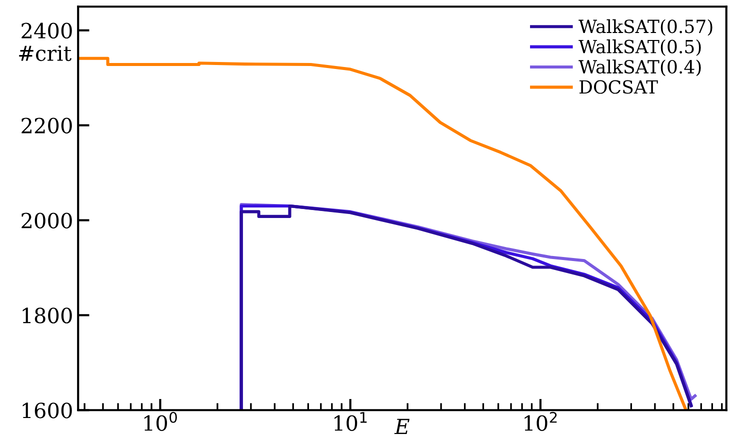  Describe the element at coordinates (639, 68) in the screenshot. I see `legend-label: WalkSAT(0.4)` at that location.